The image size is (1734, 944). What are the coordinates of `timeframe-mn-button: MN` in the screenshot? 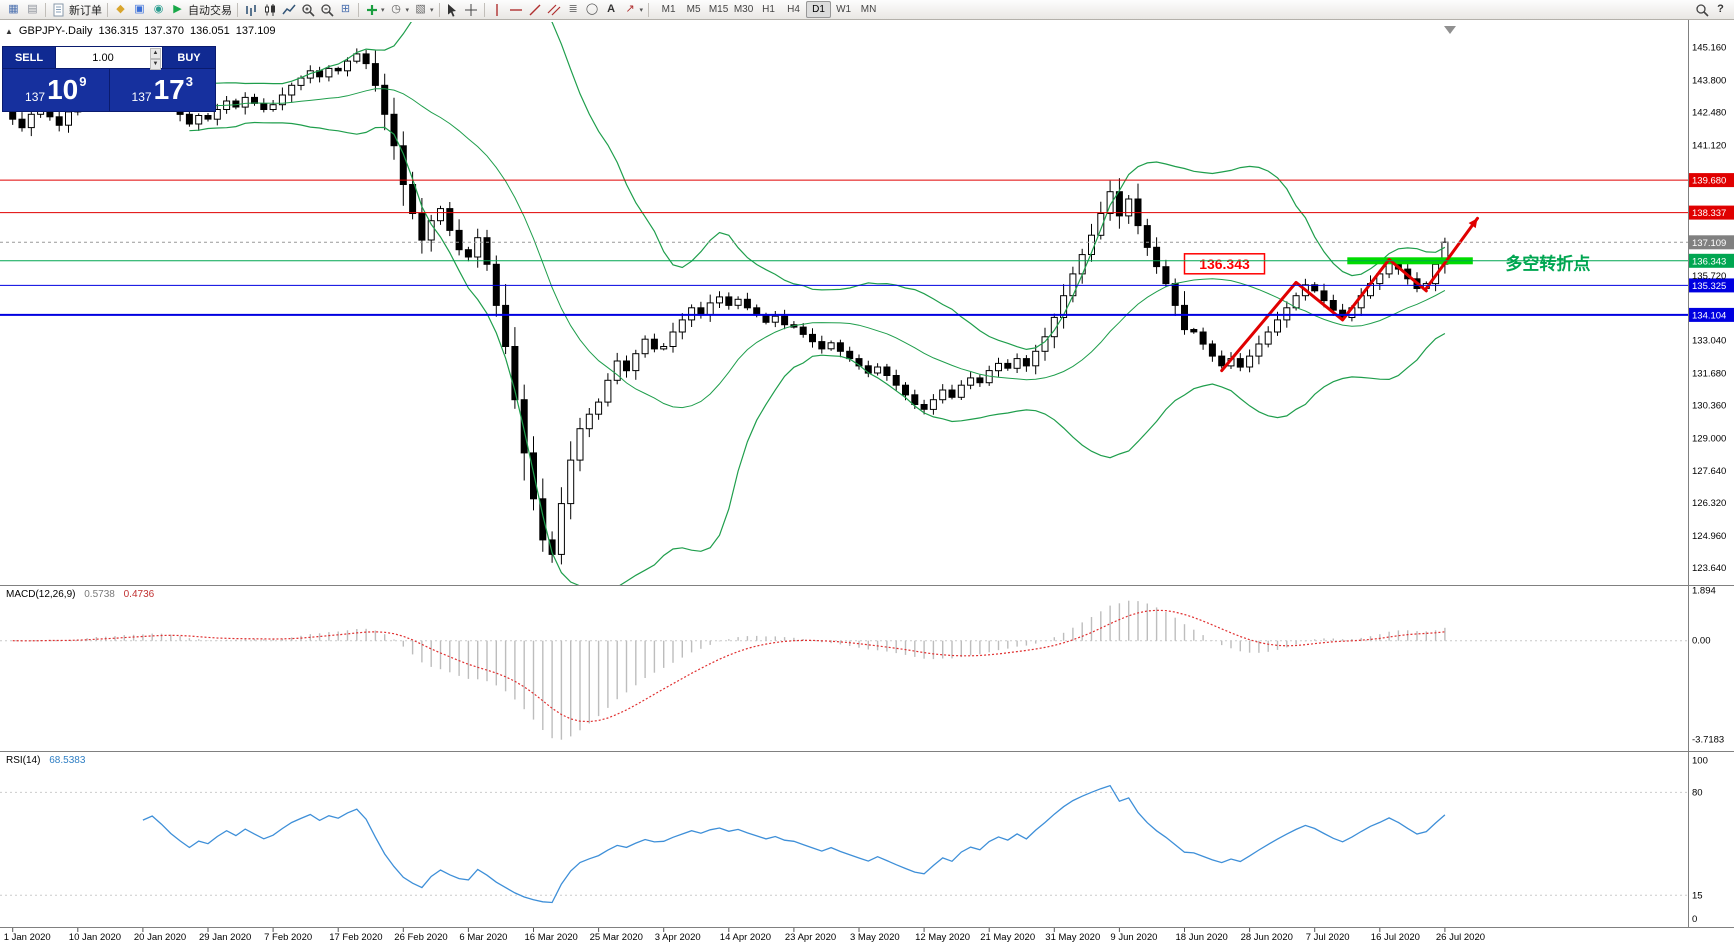 It's located at (868, 9).